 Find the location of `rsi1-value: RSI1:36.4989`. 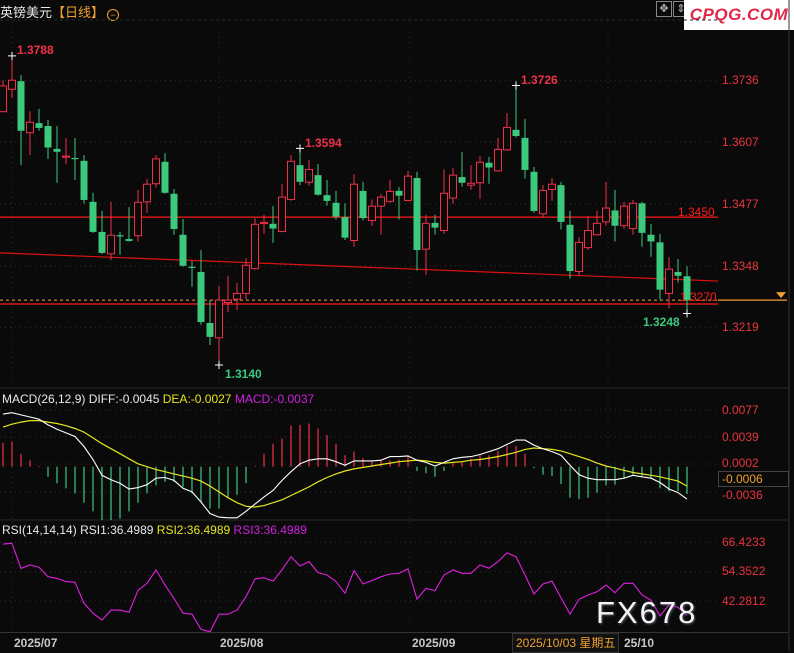

rsi1-value: RSI1:36.4989 is located at coordinates (117, 530).